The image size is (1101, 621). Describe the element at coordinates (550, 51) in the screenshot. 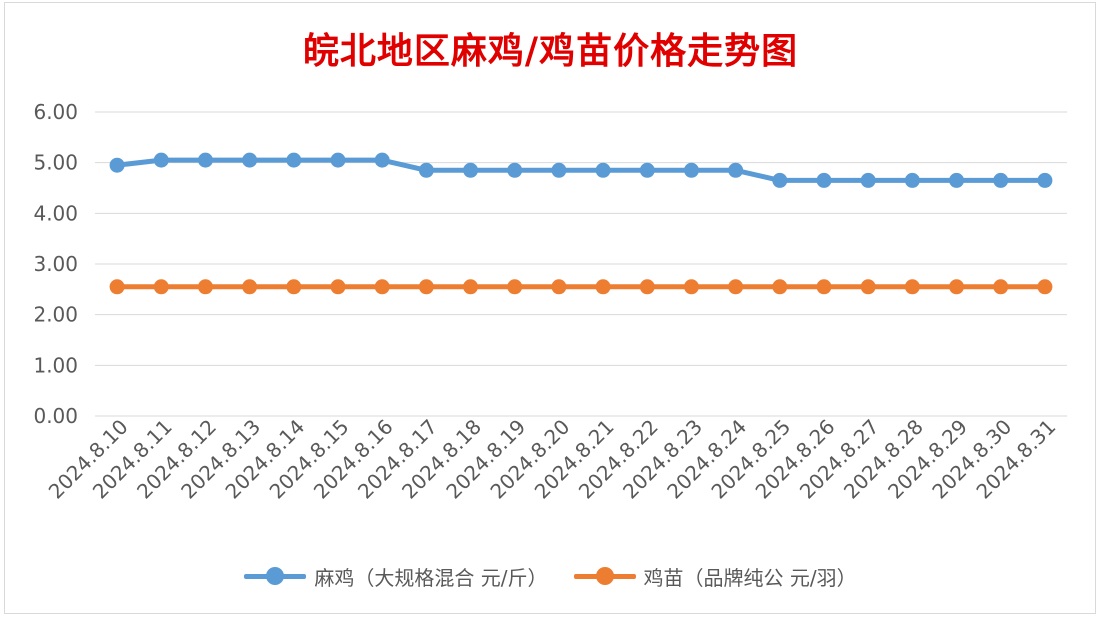

I see `chart-title: 皖北地区麻鸡/鸡苗价格走势图` at that location.